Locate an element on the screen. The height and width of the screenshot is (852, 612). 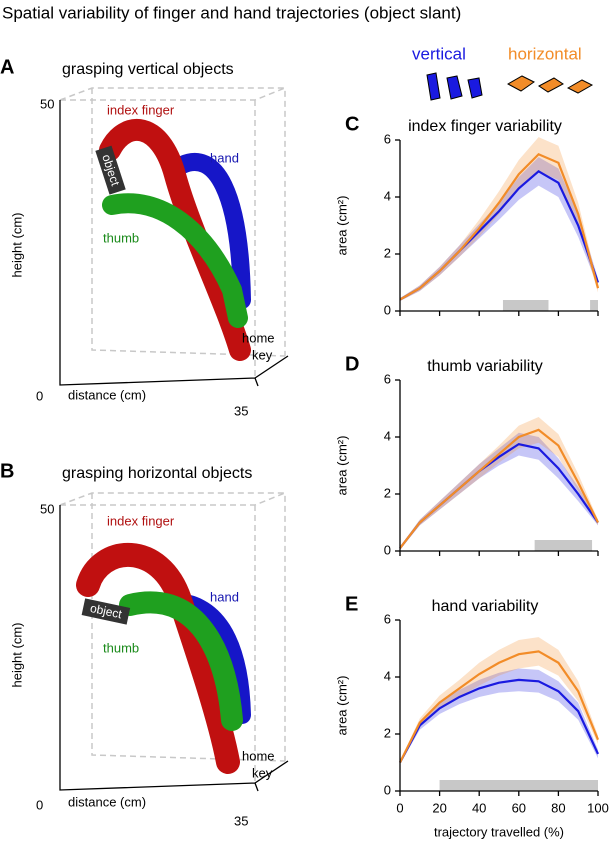
x-tick-label: 20 is located at coordinates (439, 807).